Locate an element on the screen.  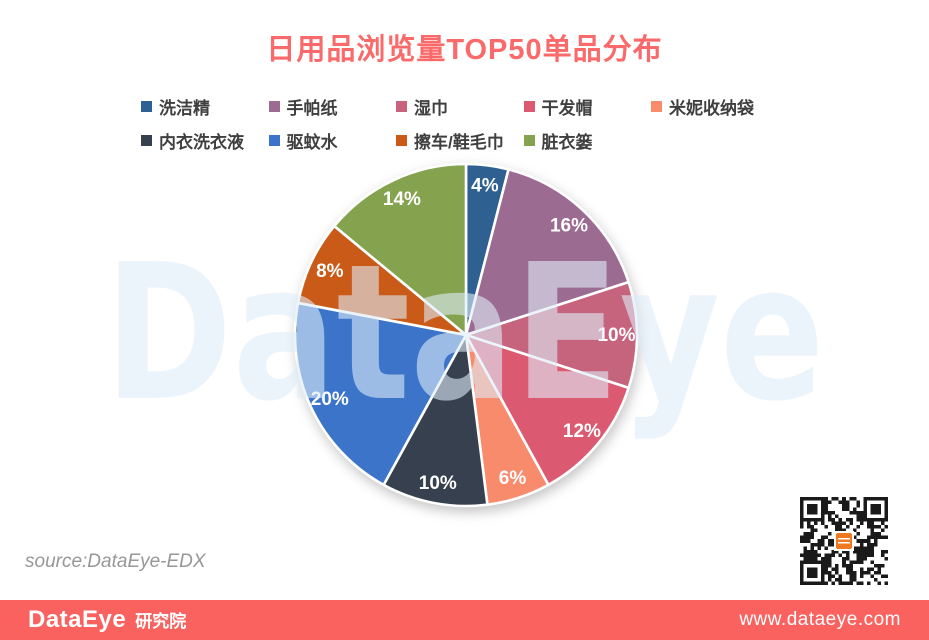
legend-item-3: 湿巾 is located at coordinates (460, 106).